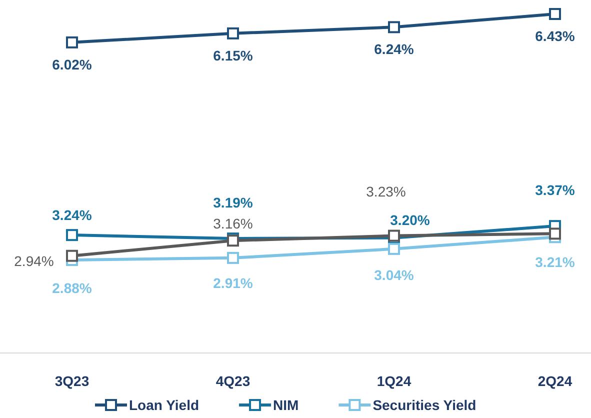 Image resolution: width=591 pixels, height=418 pixels. I want to click on data-label: 3.19%, so click(233, 202).